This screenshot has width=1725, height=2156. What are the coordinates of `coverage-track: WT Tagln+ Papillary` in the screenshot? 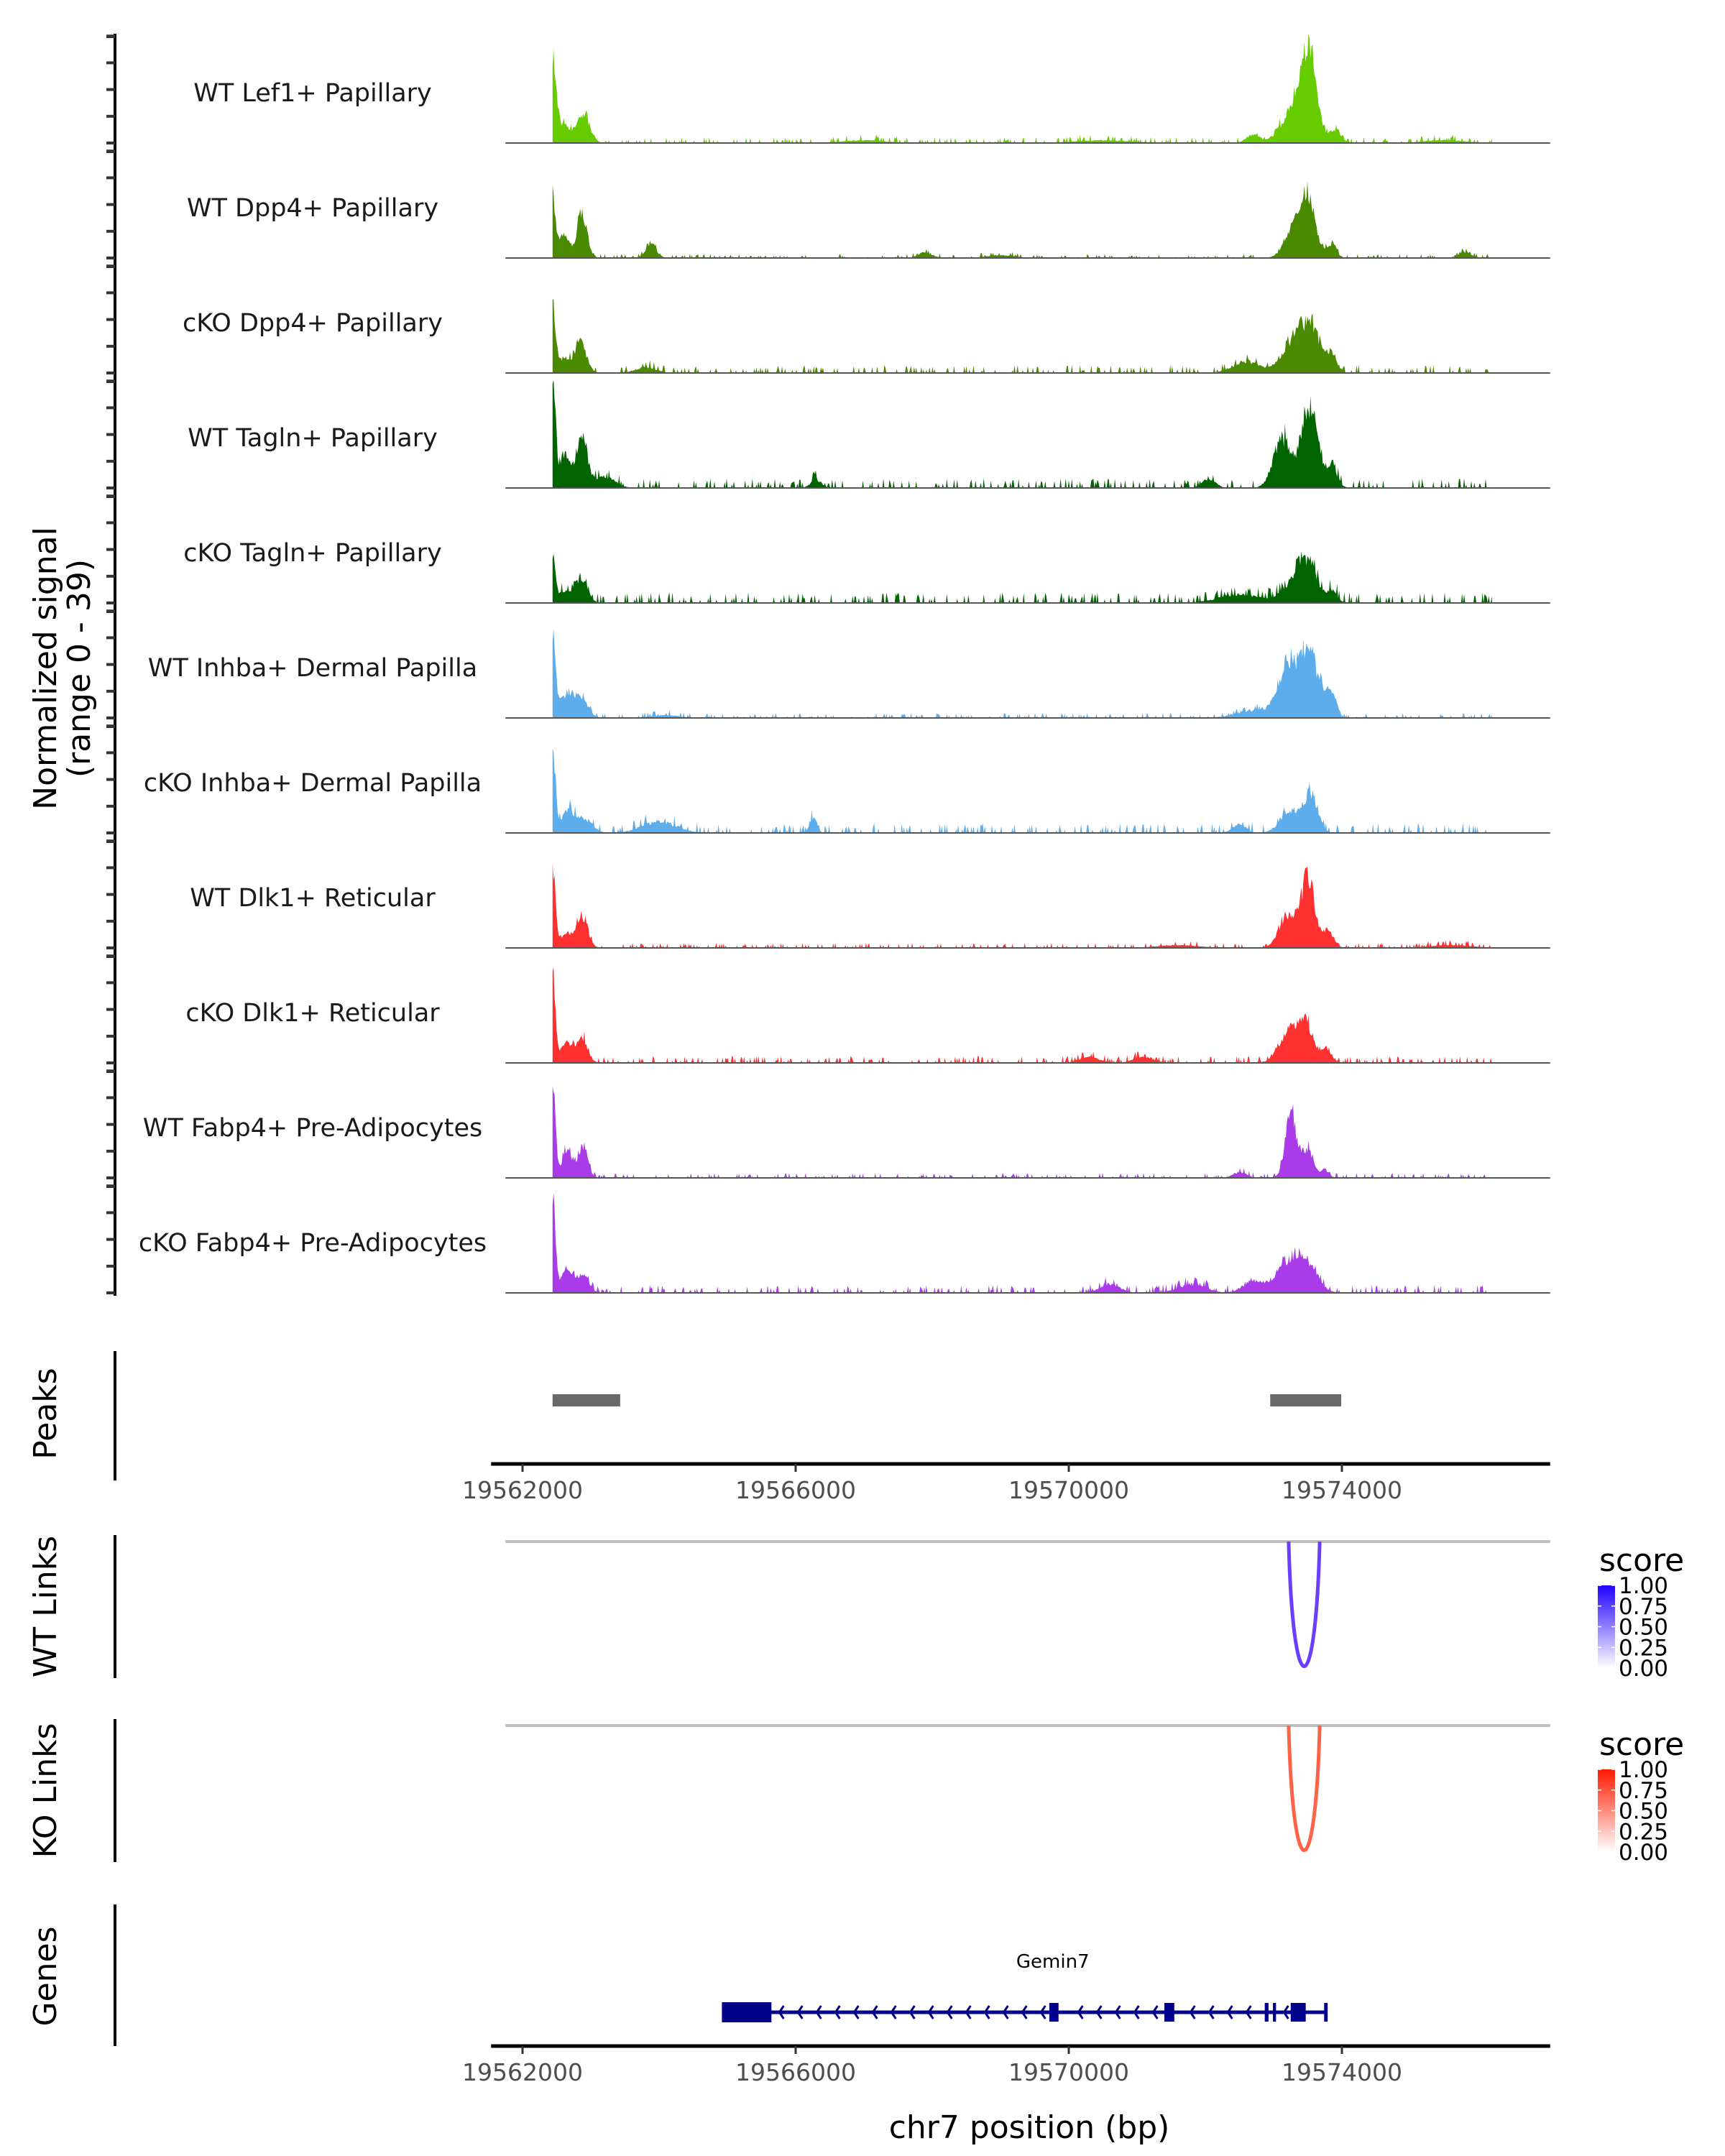 It's located at (869, 434).